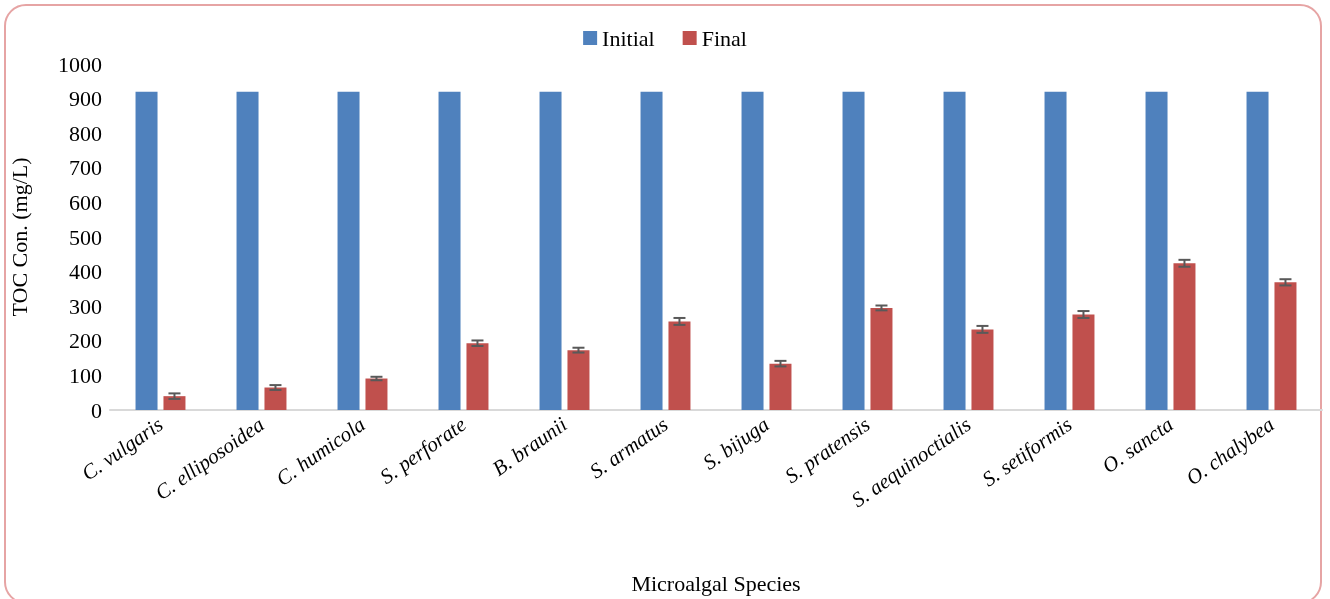 This screenshot has width=1330, height=599. I want to click on legend-label: Initial, so click(628, 38).